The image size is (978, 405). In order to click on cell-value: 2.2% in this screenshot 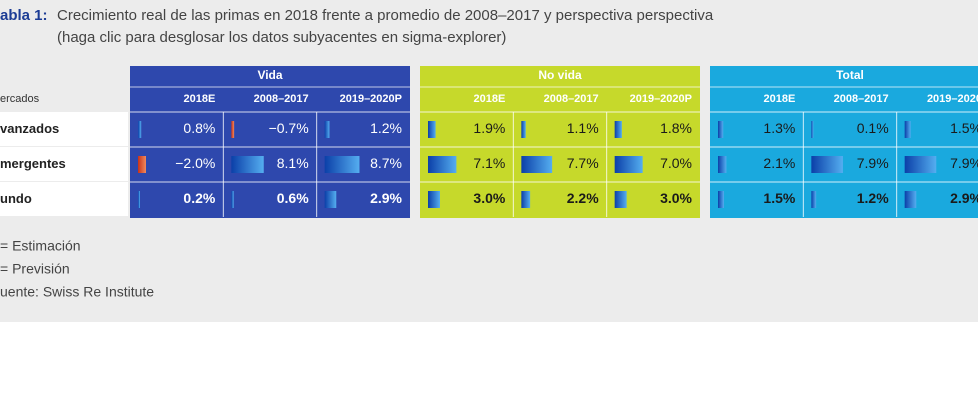, I will do `click(583, 198)`.